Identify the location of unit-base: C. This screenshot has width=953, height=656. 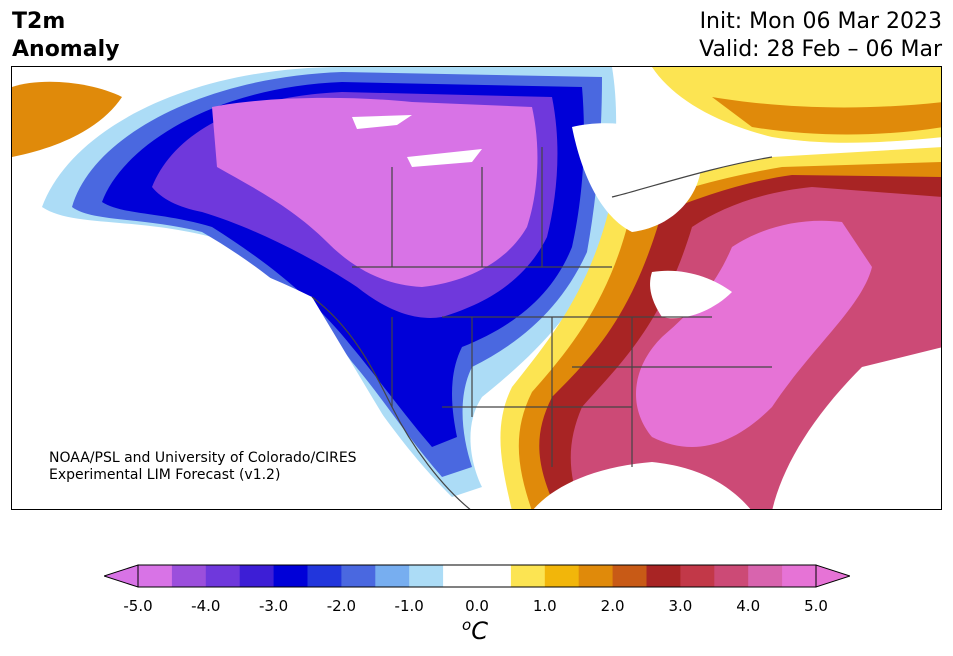
(479, 631).